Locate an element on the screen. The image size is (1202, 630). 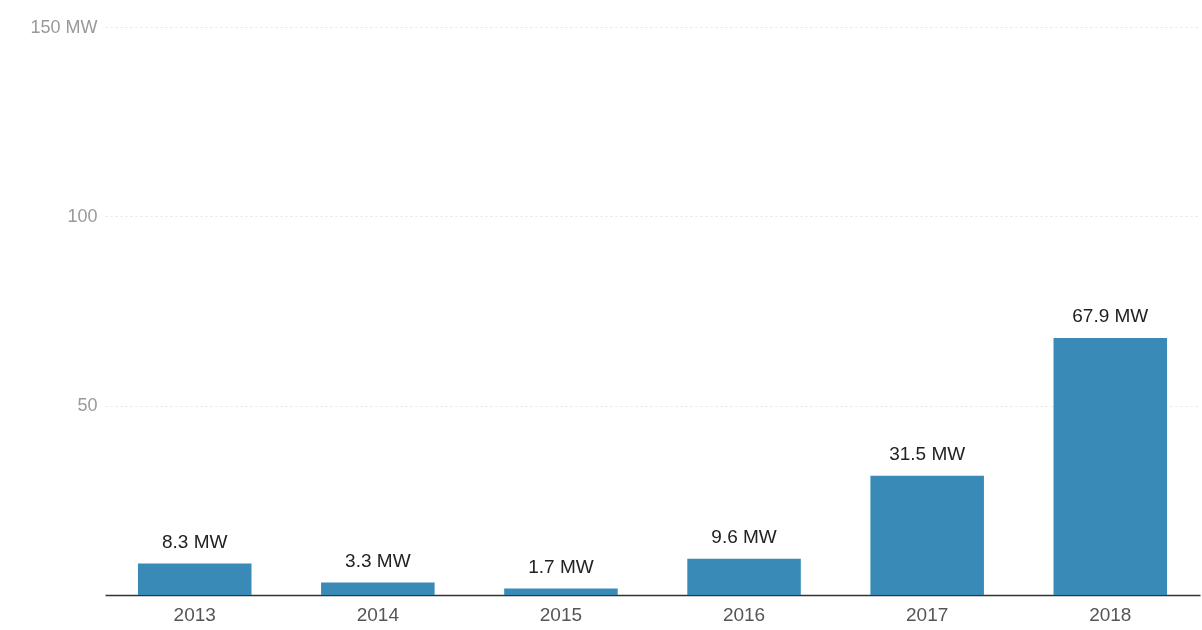
data-label: 8.3 MW is located at coordinates (195, 541).